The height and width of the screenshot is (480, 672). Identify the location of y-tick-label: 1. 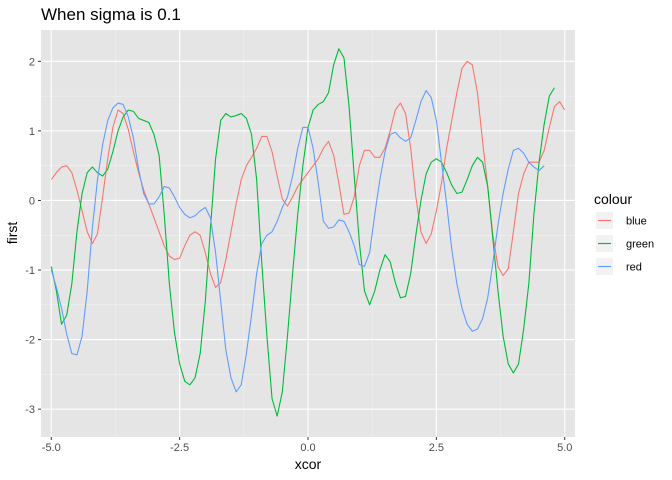
(32, 132).